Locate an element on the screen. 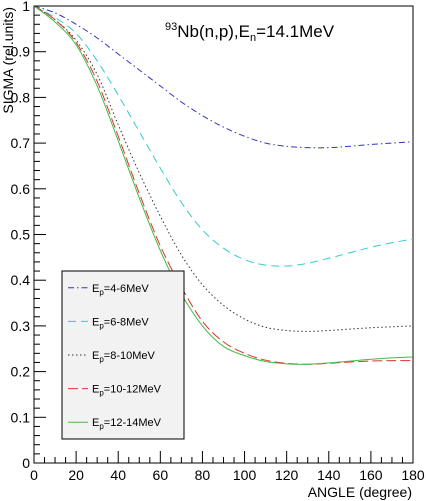 The width and height of the screenshot is (426, 501). legend-label-3: Ep=8-10MeV is located at coordinates (124, 357).